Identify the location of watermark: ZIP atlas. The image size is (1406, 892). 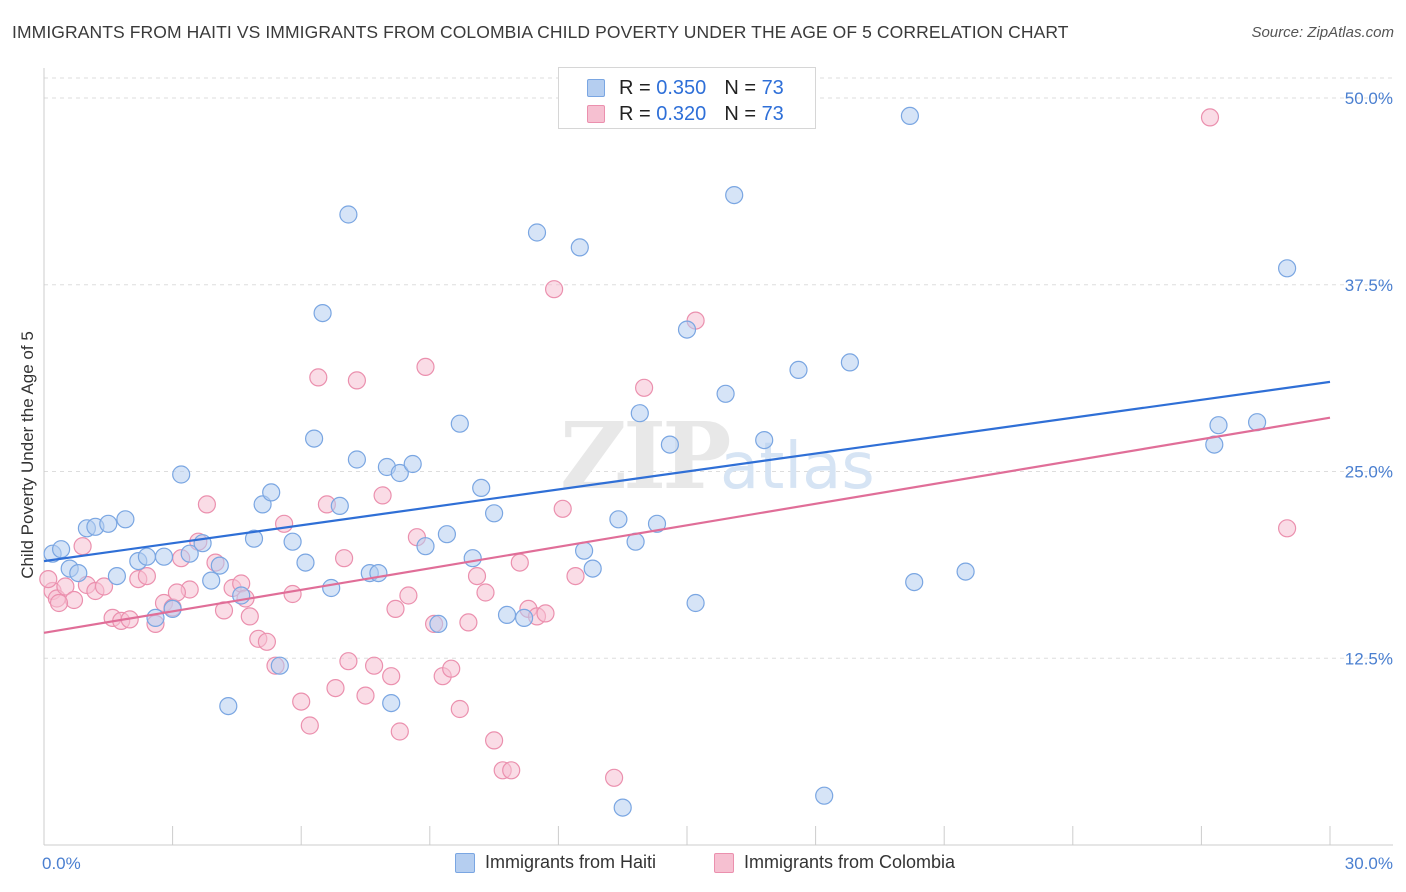
(717, 456).